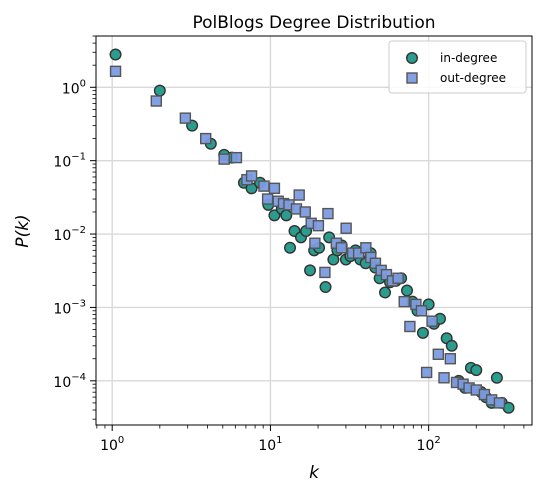 The height and width of the screenshot is (495, 544). Describe the element at coordinates (270, 444) in the screenshot. I see `x-tick-label: 10¹` at that location.